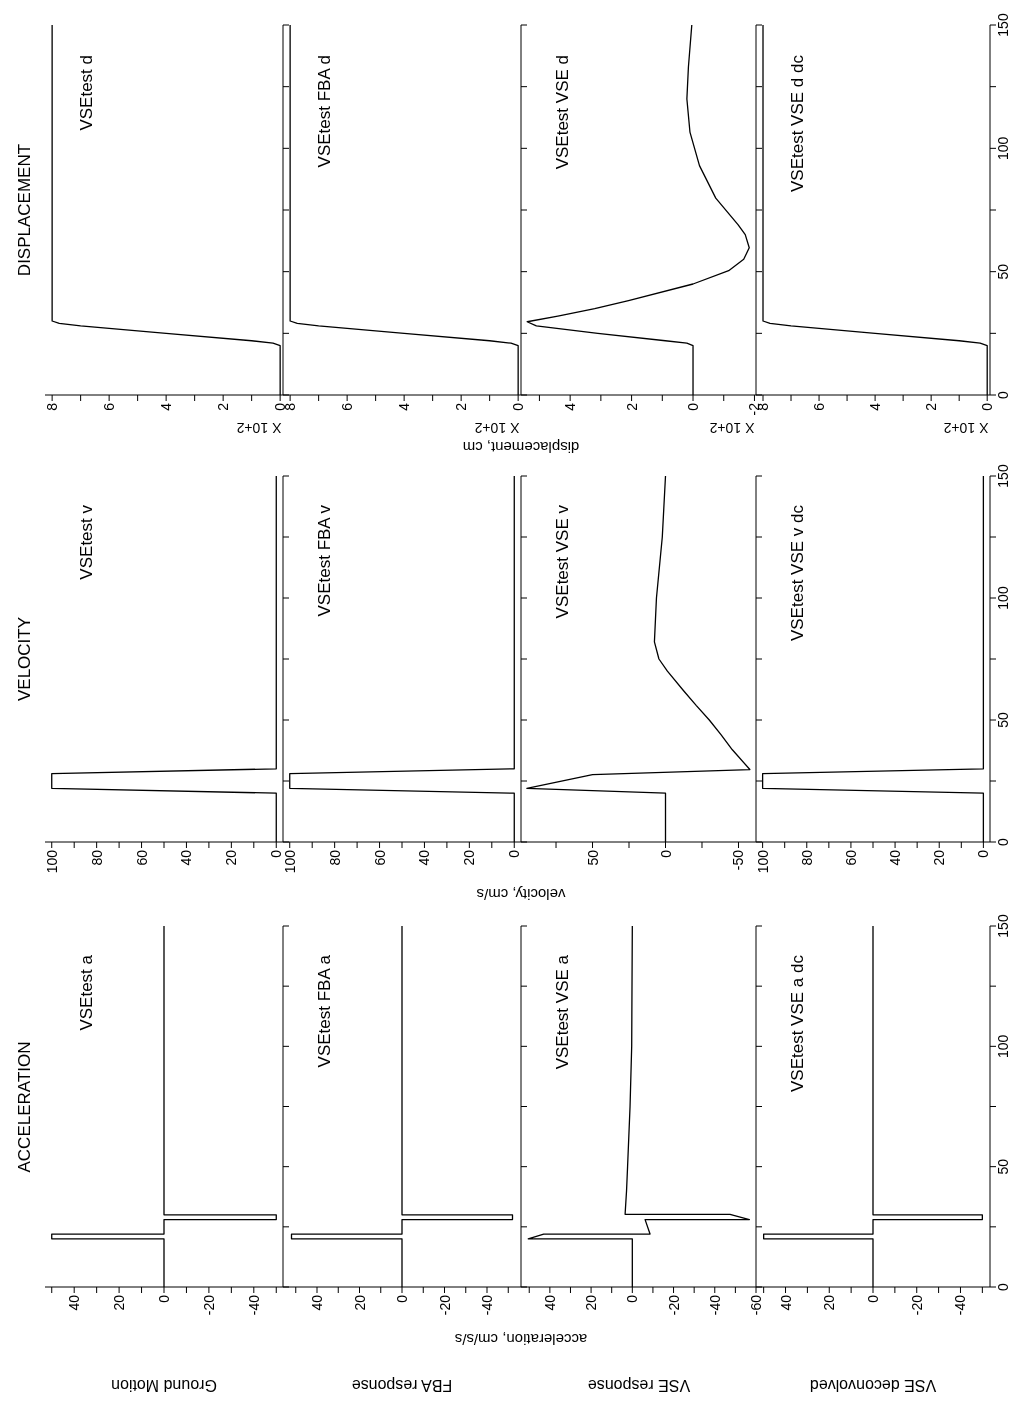  What do you see at coordinates (563, 111) in the screenshot?
I see `text: VSEtest VSE d` at bounding box center [563, 111].